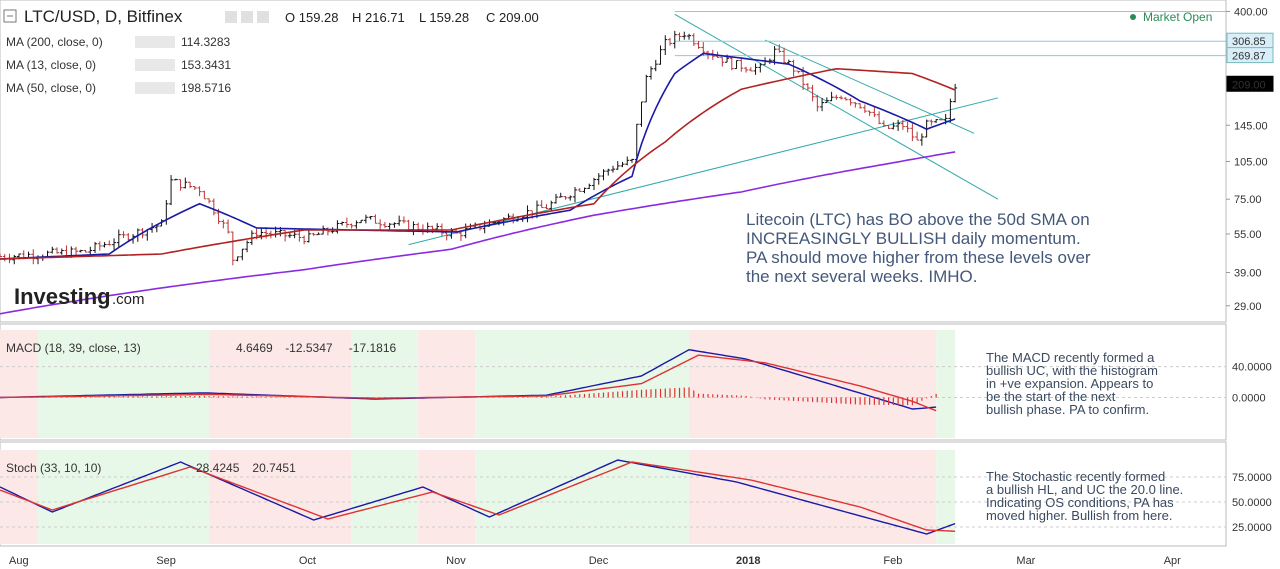  Describe the element at coordinates (748, 561) in the screenshot. I see `time-tick-label: 2018` at that location.